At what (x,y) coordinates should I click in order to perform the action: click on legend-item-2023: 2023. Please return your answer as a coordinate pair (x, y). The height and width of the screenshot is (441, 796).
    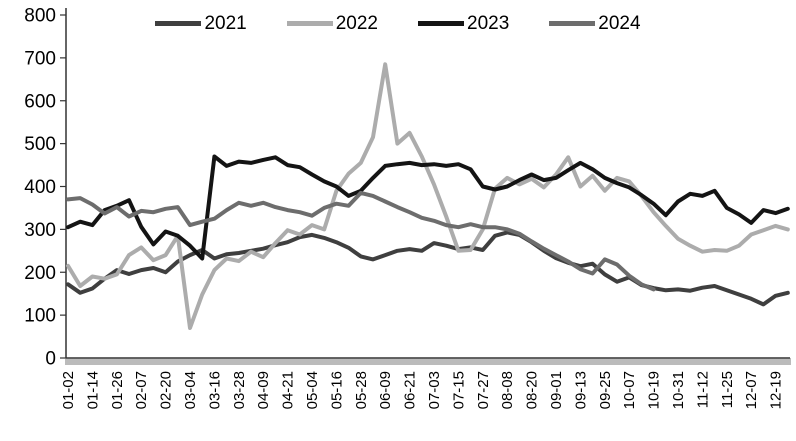
    Looking at the image, I should click on (463, 23).